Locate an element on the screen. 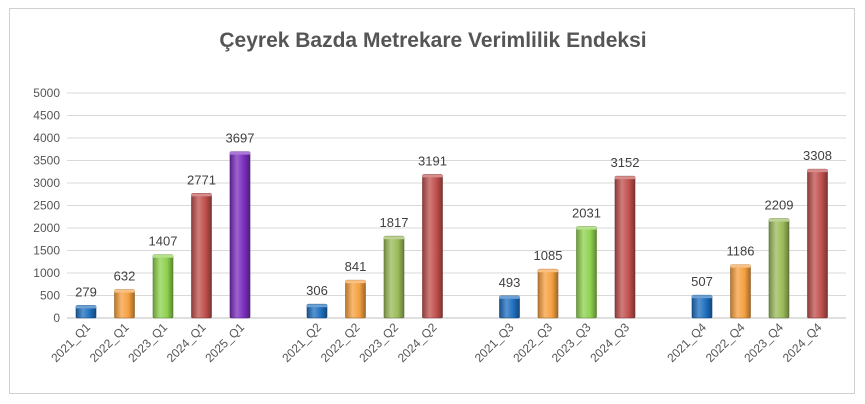 This screenshot has width=865, height=404. data-label: 507 is located at coordinates (702, 281).